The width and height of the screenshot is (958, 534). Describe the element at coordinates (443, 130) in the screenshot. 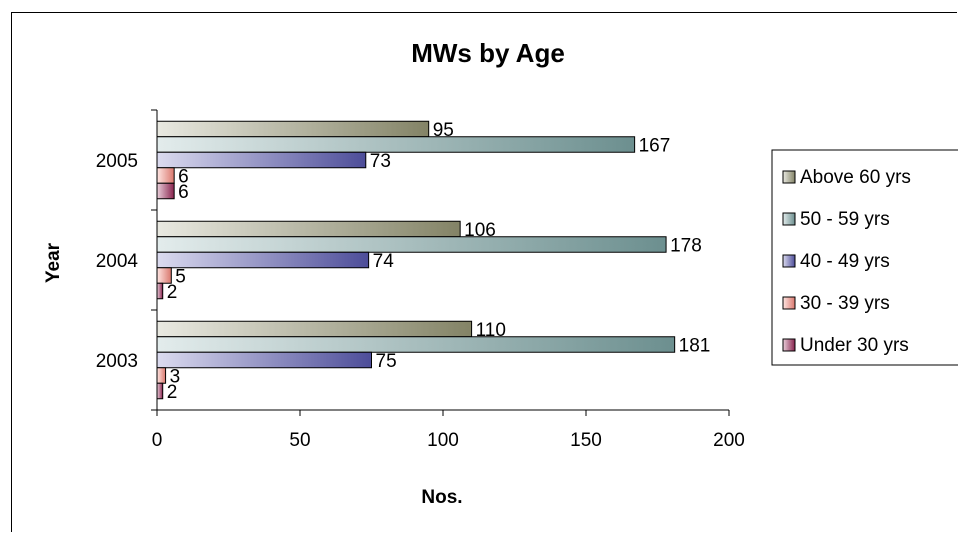

I see `data-label: 95` at that location.